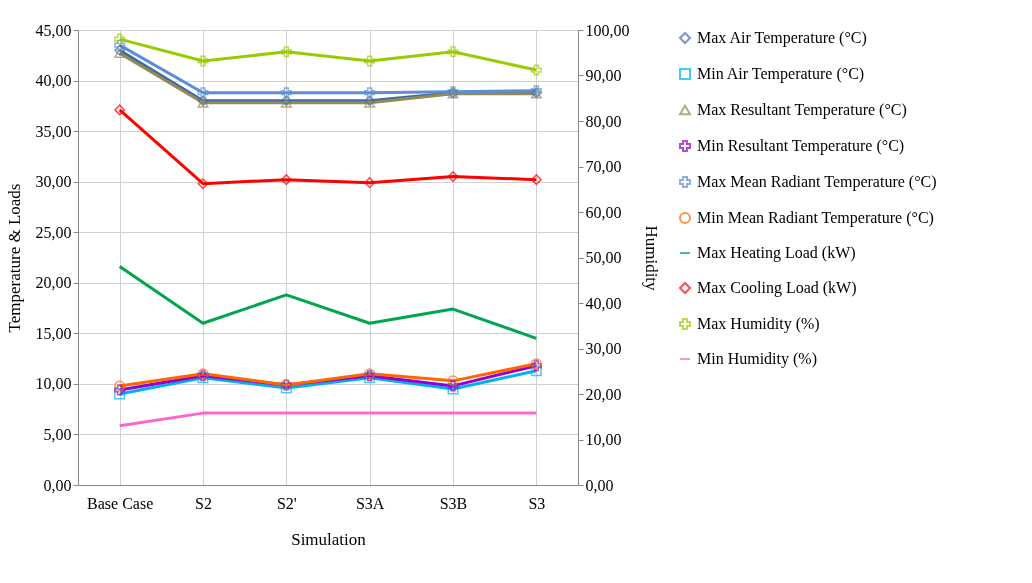  Describe the element at coordinates (802, 110) in the screenshot. I see `legend-label: Max Resultant Temperature (°C)` at that location.